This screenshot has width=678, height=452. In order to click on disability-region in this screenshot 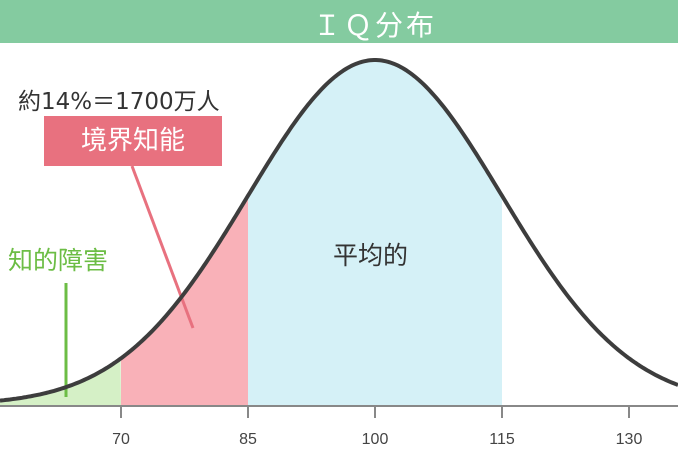, I will do `click(60, 382)`.